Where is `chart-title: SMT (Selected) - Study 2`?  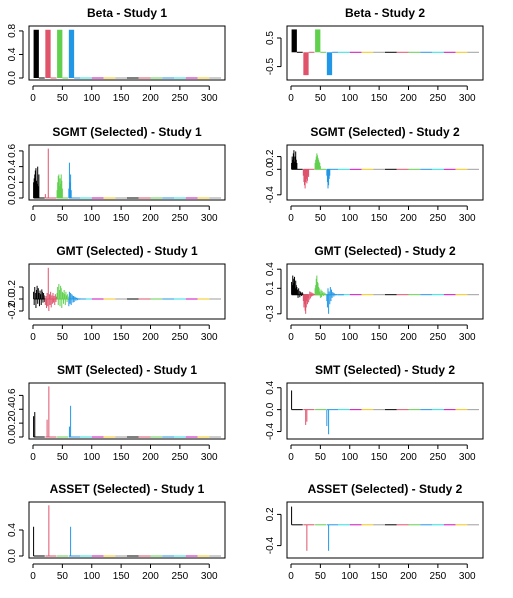
chart-title: SMT (Selected) - Study 2 is located at coordinates (385, 370).